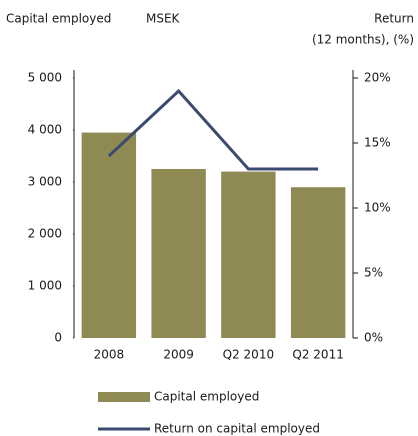 This screenshot has height=436, width=418. What do you see at coordinates (45, 182) in the screenshot?
I see `y-tick-label: 3 000` at bounding box center [45, 182].